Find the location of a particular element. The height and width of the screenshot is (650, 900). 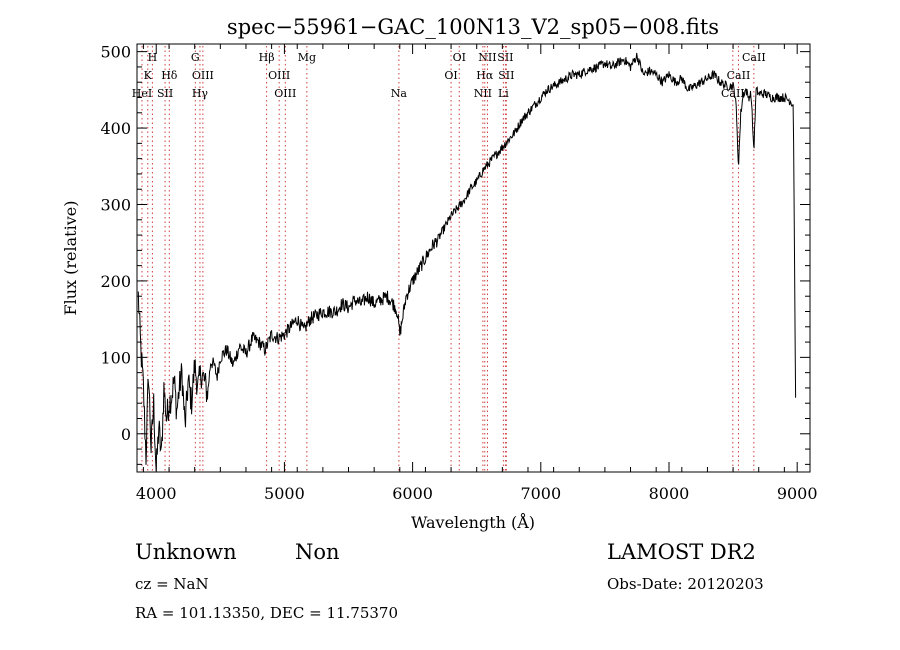

line-marker-label-23: CaII is located at coordinates (733, 93).